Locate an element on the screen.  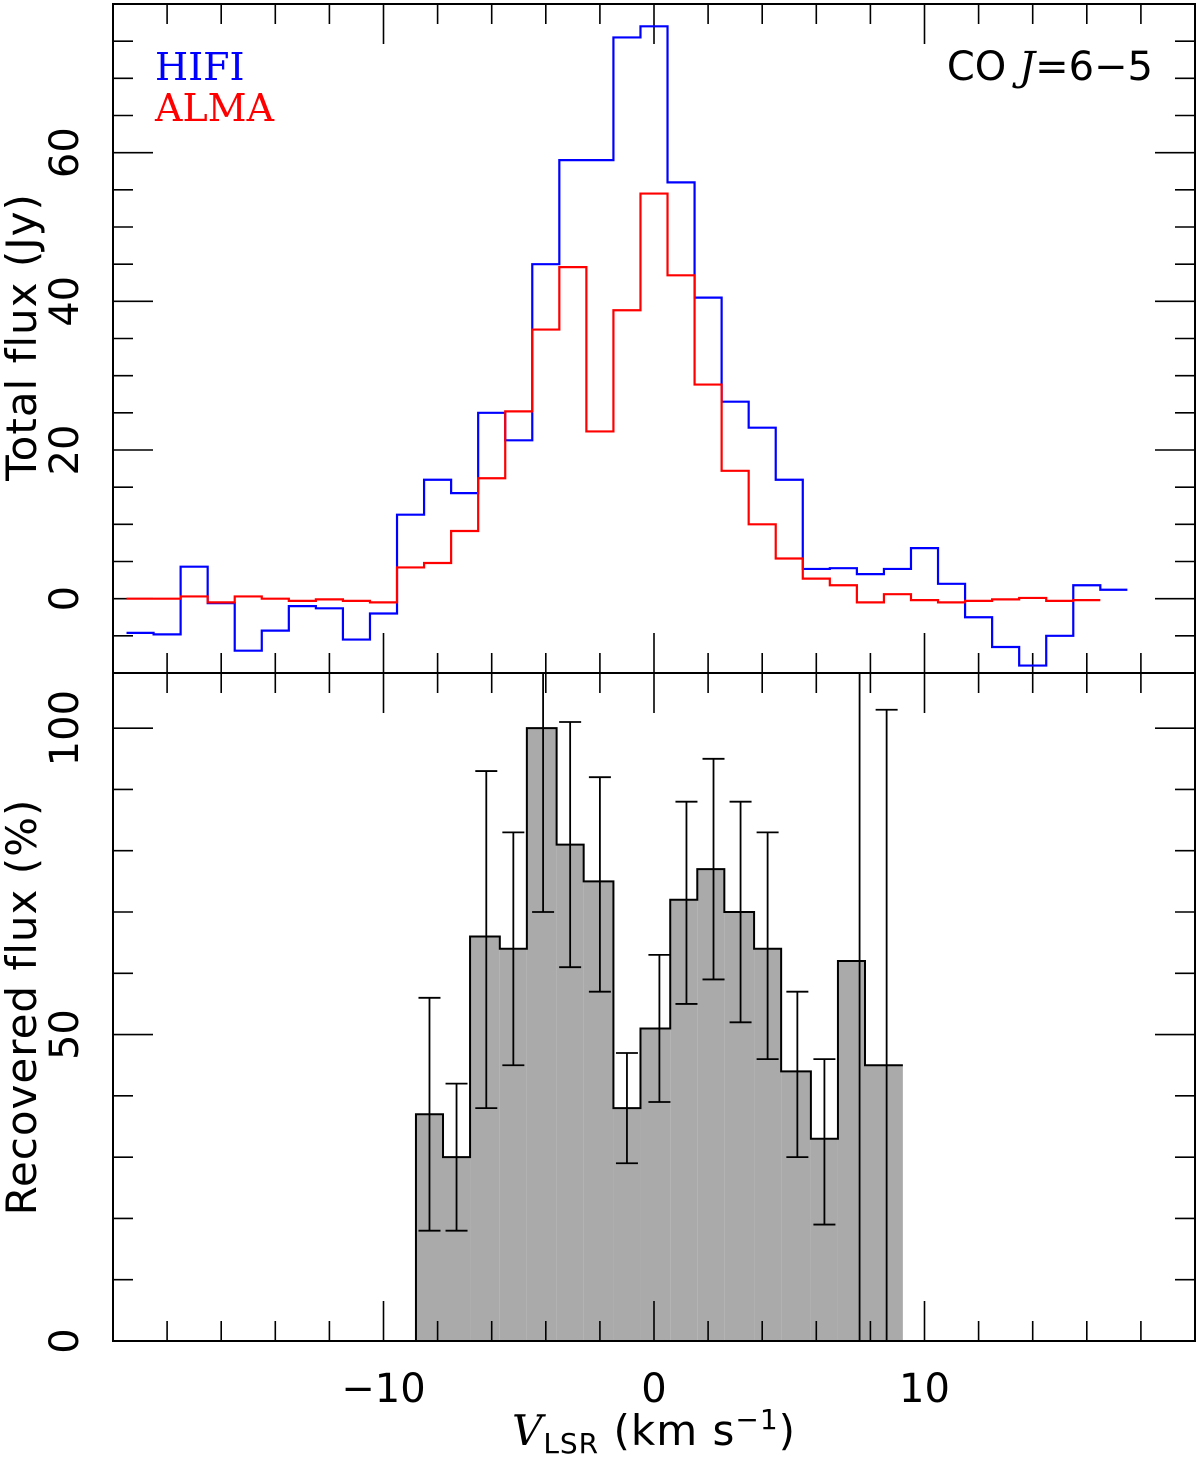
transition-annotation: CO J=6−5 is located at coordinates (1050, 67).